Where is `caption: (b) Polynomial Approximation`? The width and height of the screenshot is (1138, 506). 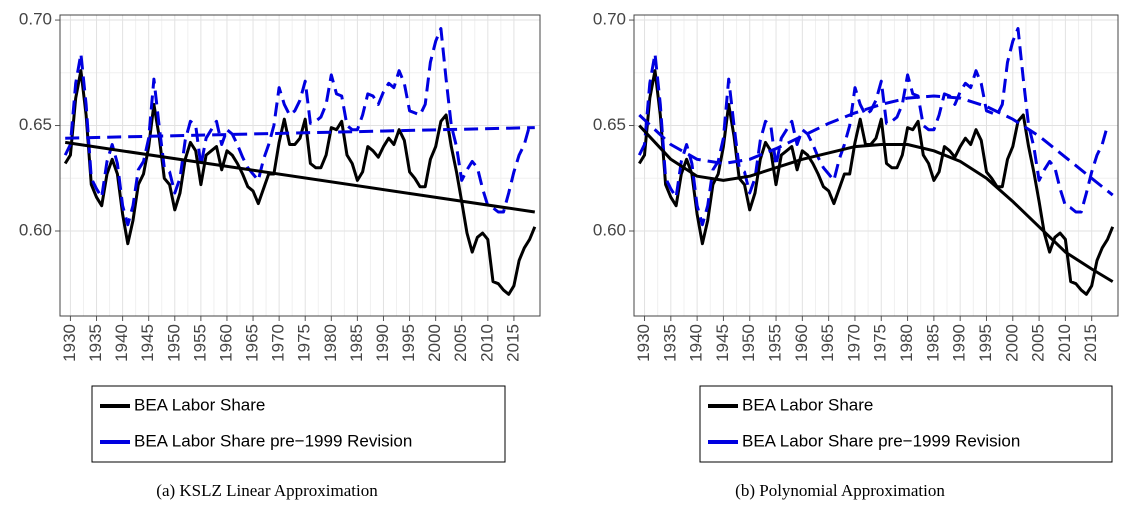 caption: (b) Polynomial Approximation is located at coordinates (840, 490).